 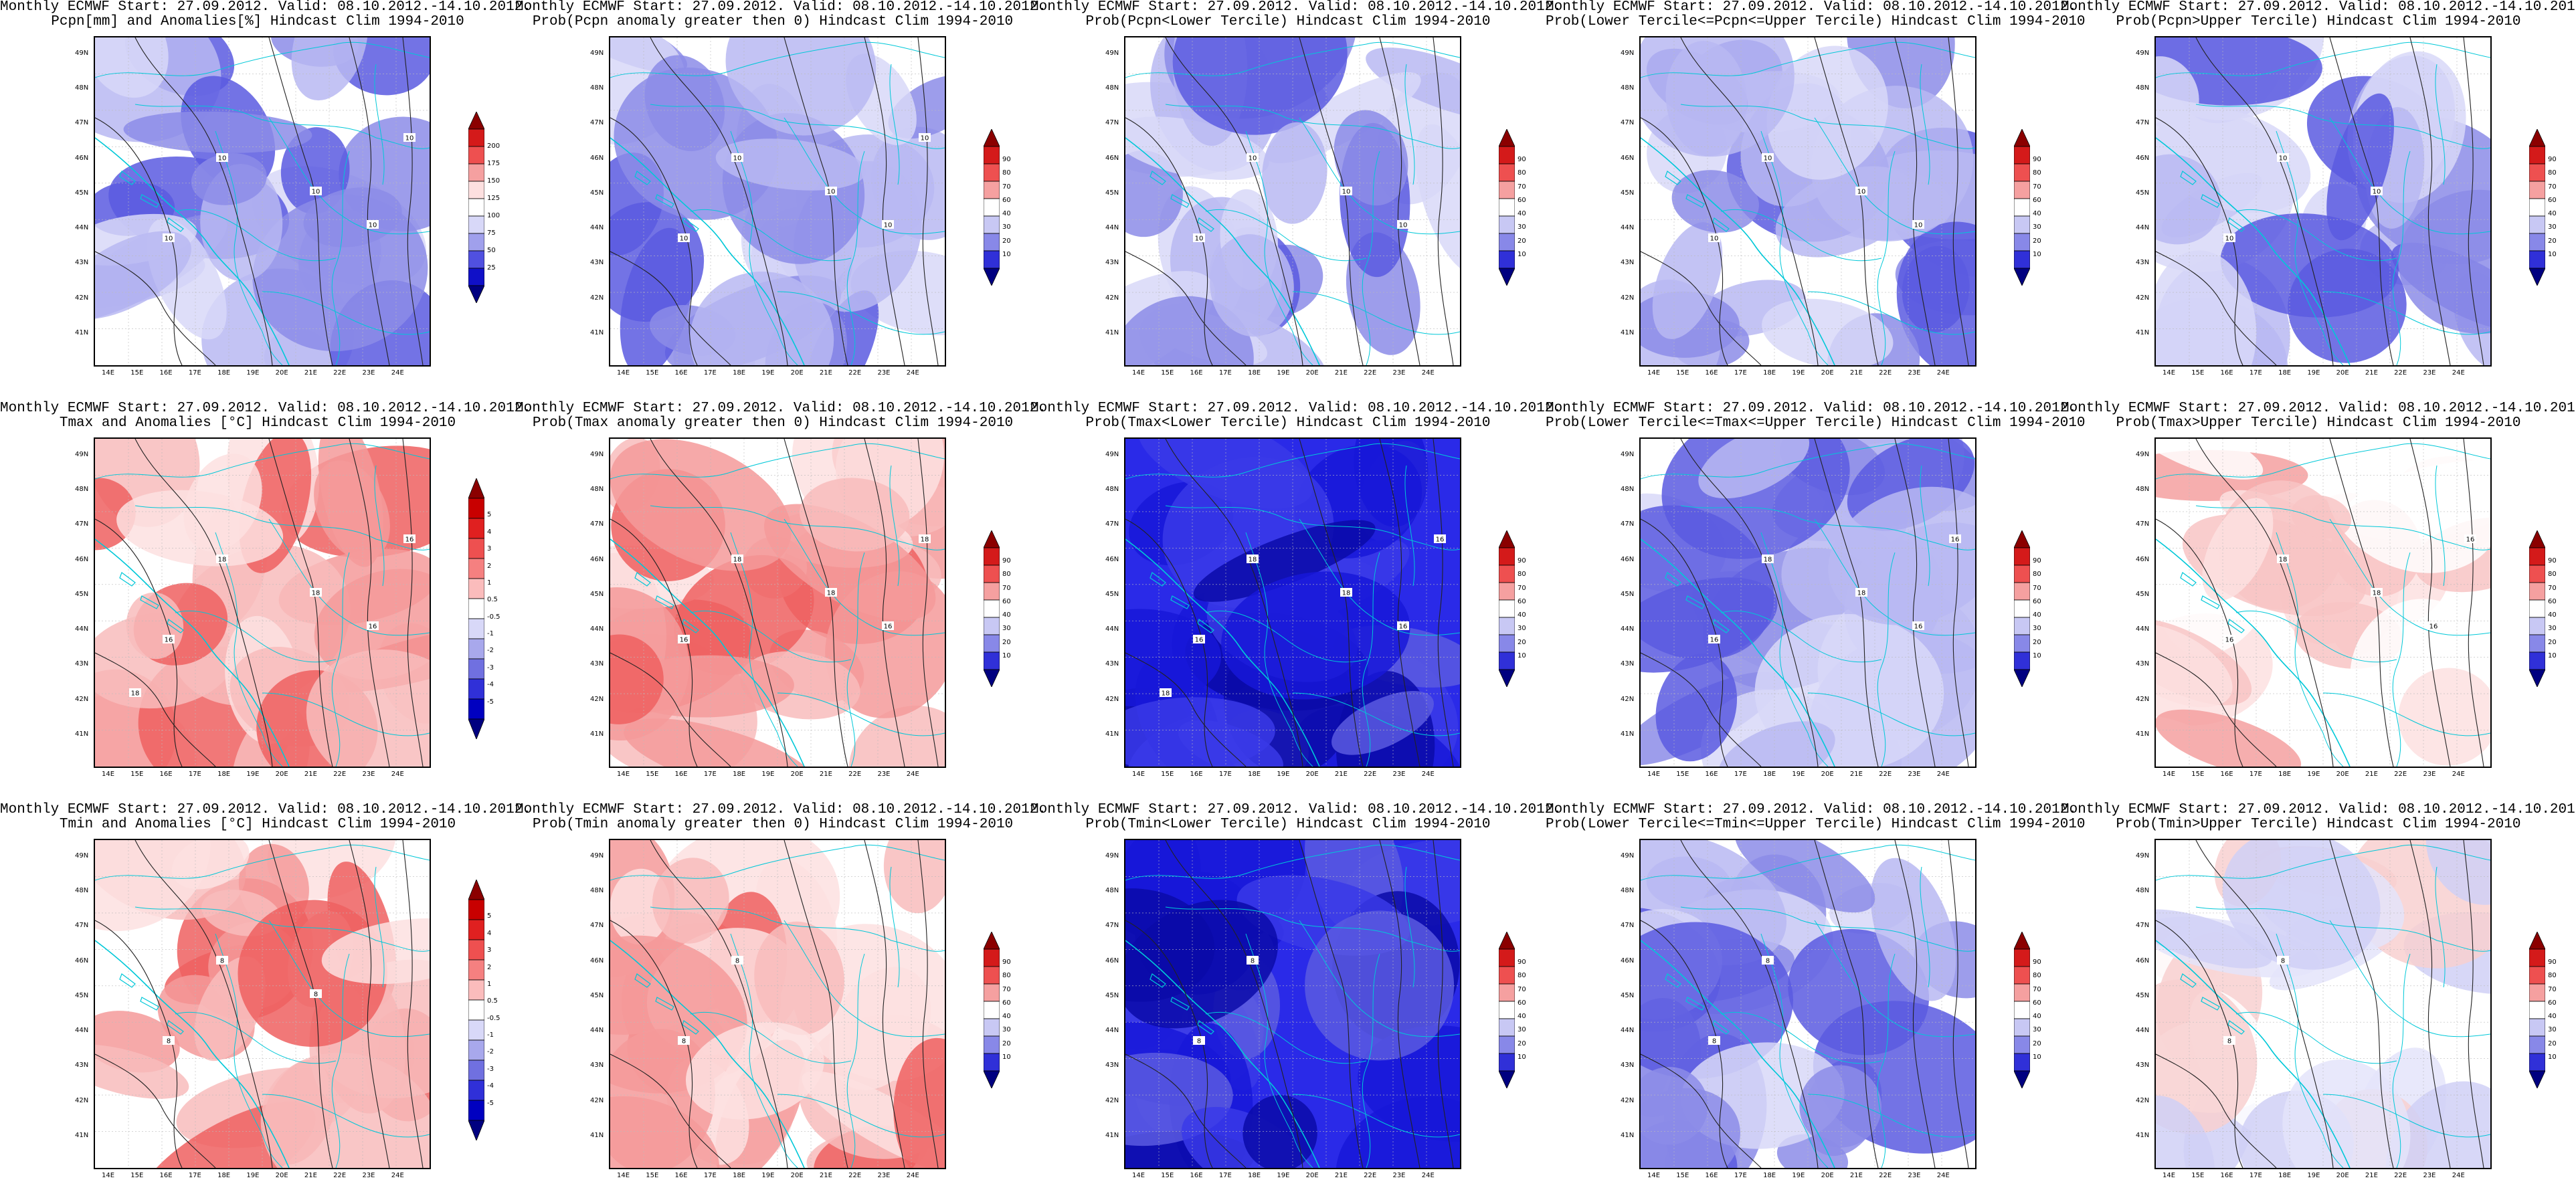 I want to click on colorbar-tick-label: 30, so click(x=2037, y=629).